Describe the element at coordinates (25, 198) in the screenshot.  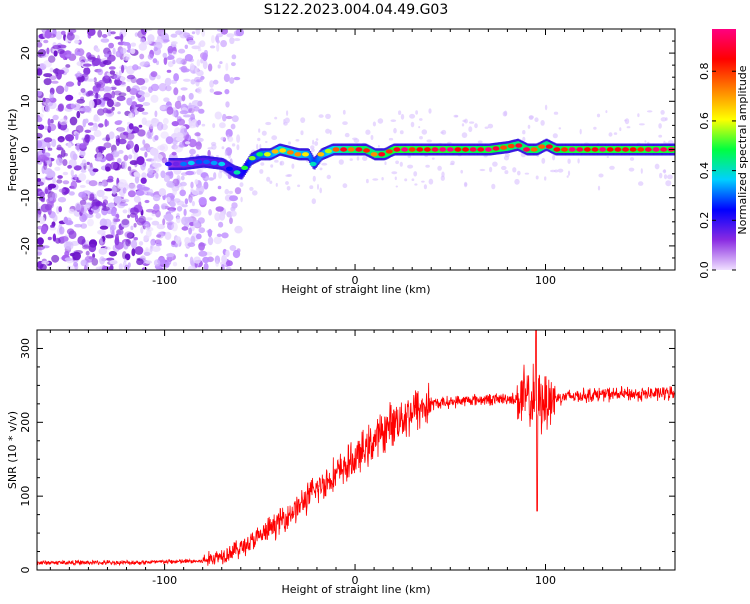
I see `y-tick-label: -10` at that location.